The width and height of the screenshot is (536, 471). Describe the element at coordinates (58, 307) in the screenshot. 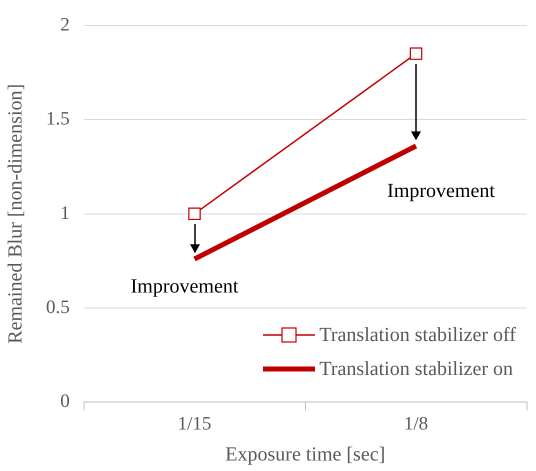

I see `y-tick-label: 0.5` at that location.